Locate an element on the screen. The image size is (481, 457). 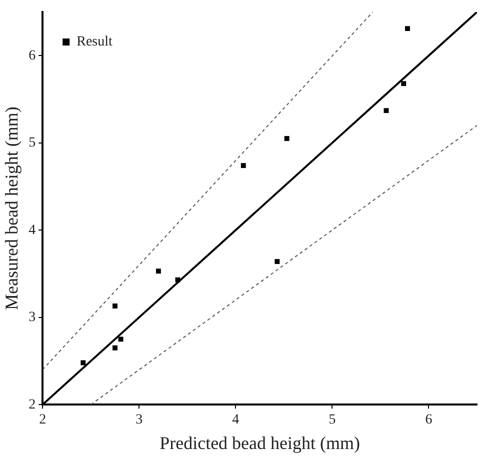
x-tick-label: 4 is located at coordinates (236, 420).